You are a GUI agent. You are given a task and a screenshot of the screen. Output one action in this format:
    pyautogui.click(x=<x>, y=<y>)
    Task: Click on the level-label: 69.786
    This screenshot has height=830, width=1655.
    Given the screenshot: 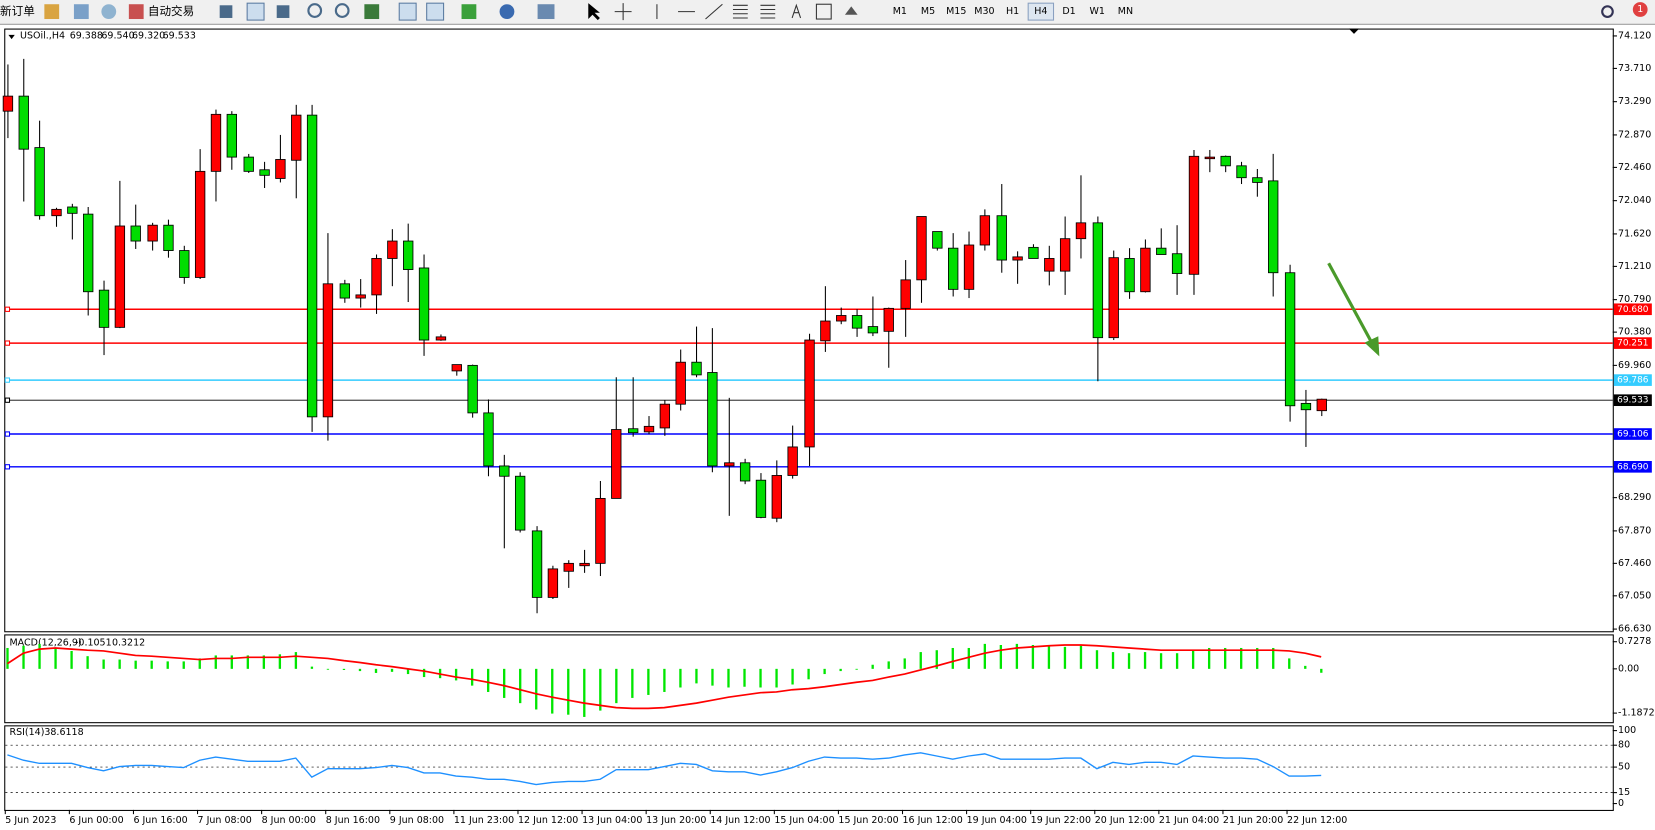 What is the action you would take?
    pyautogui.click(x=1633, y=381)
    